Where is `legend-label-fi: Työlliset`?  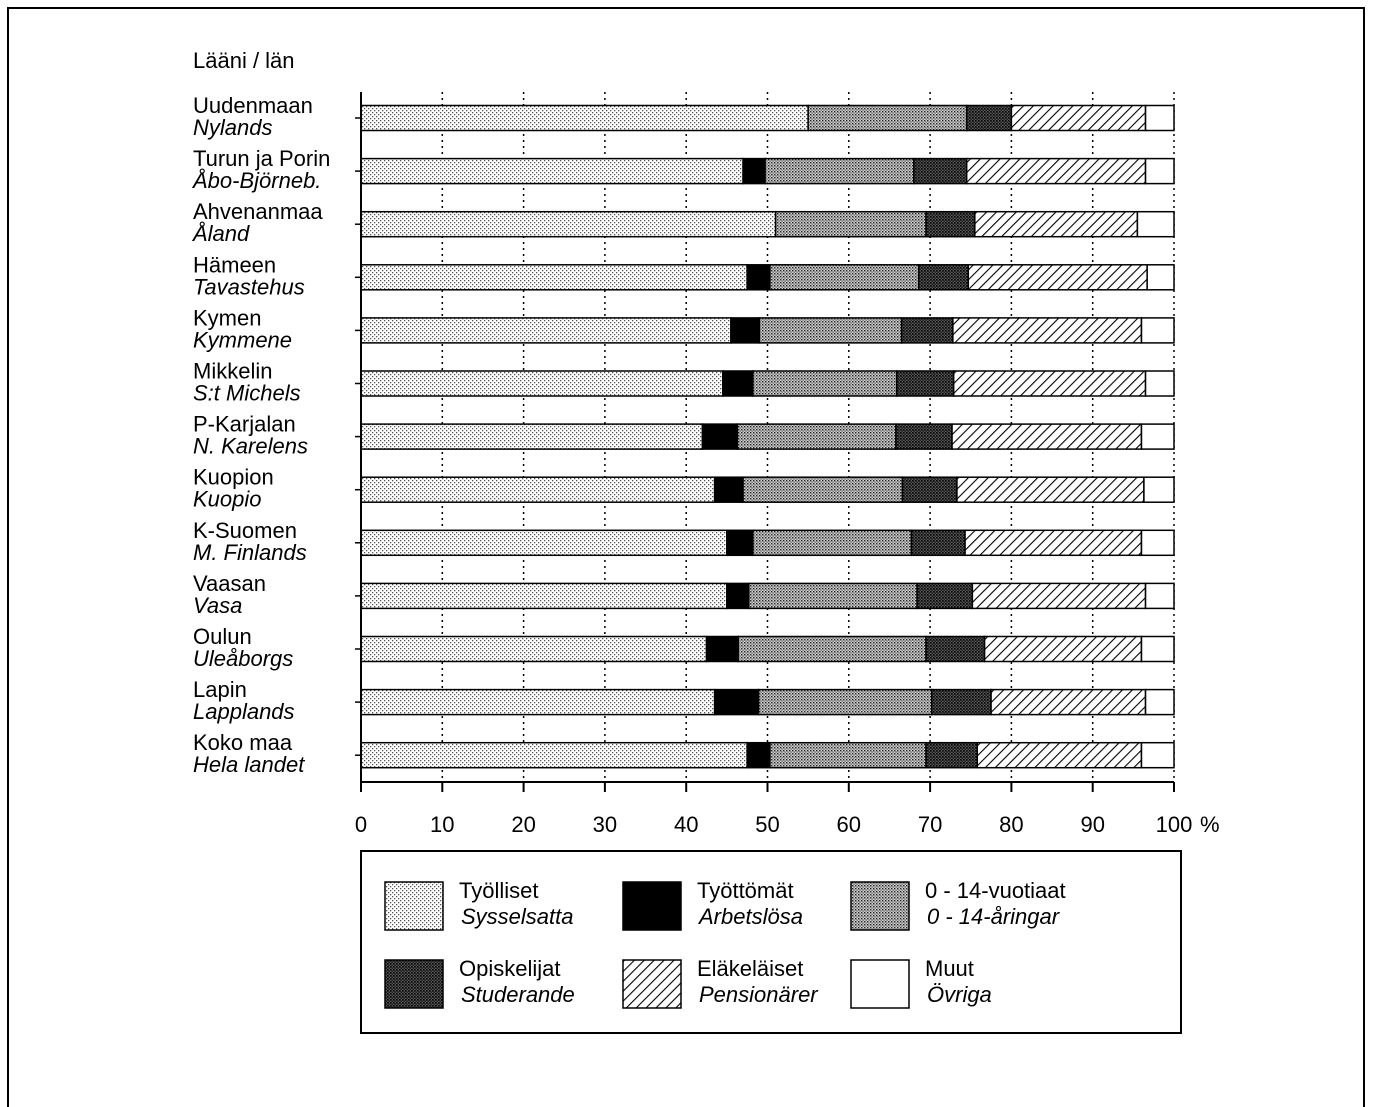
legend-label-fi: Työlliset is located at coordinates (498, 890).